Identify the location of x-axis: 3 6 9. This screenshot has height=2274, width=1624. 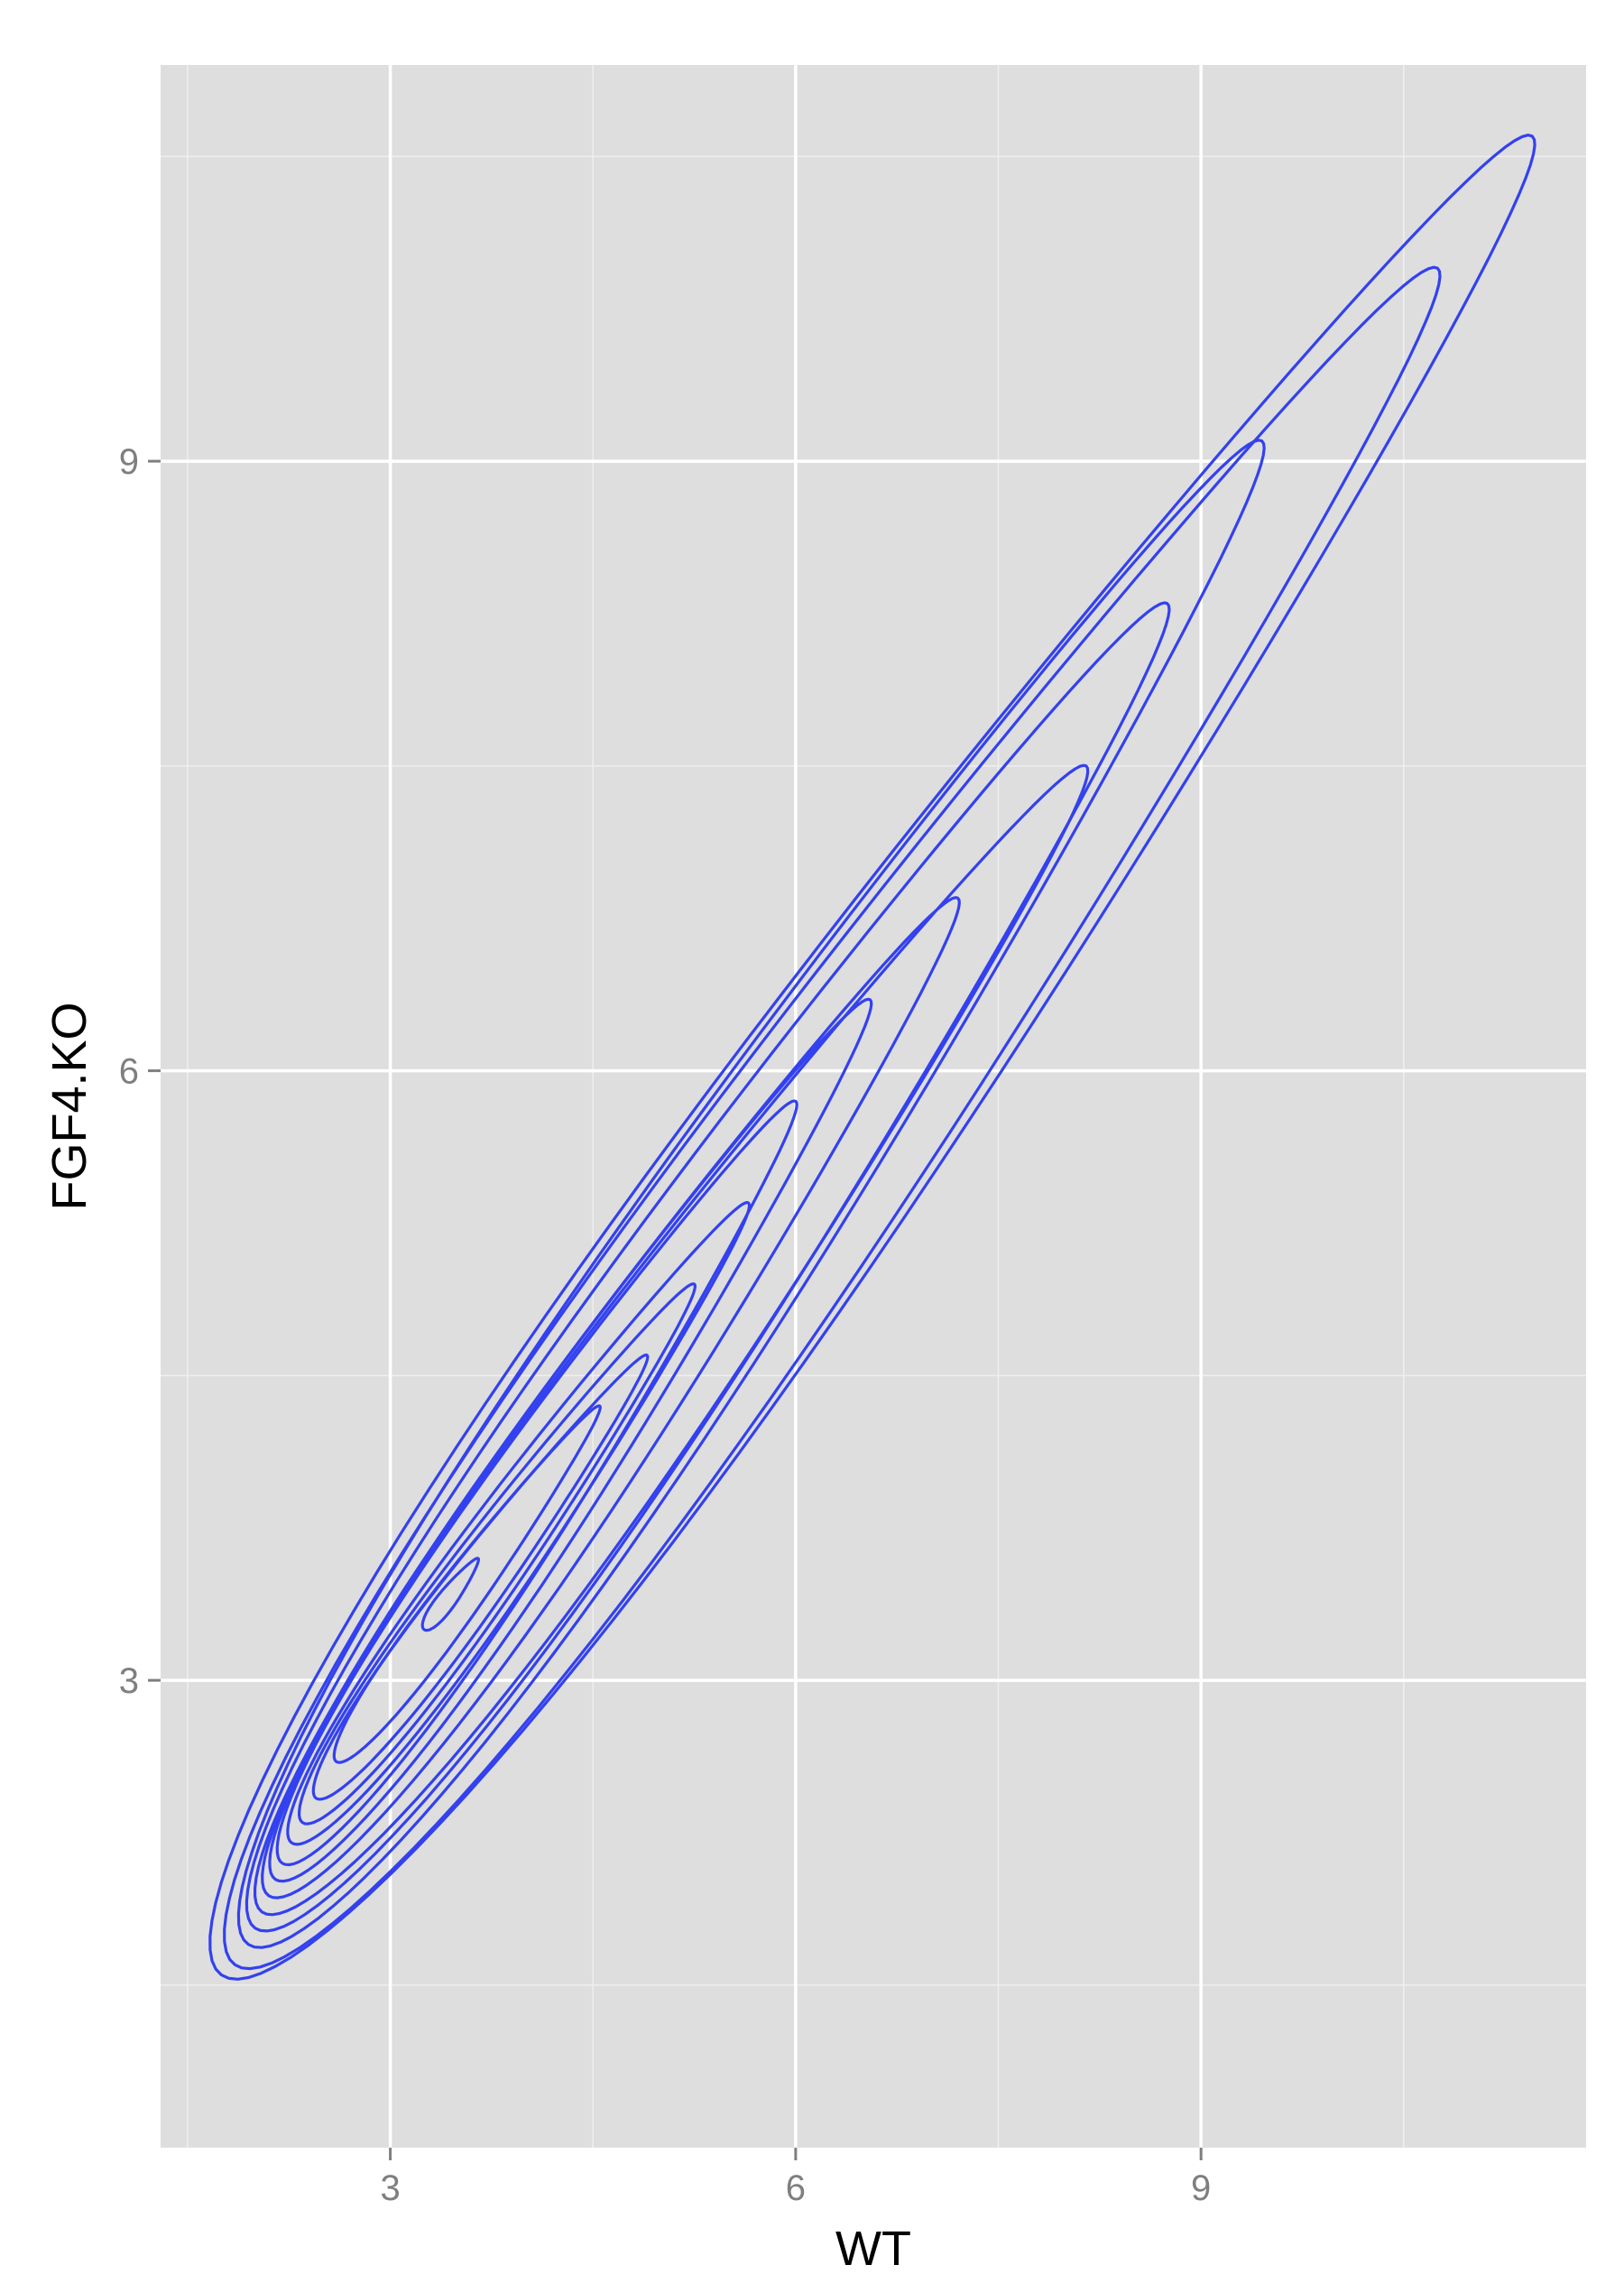
(796, 2178).